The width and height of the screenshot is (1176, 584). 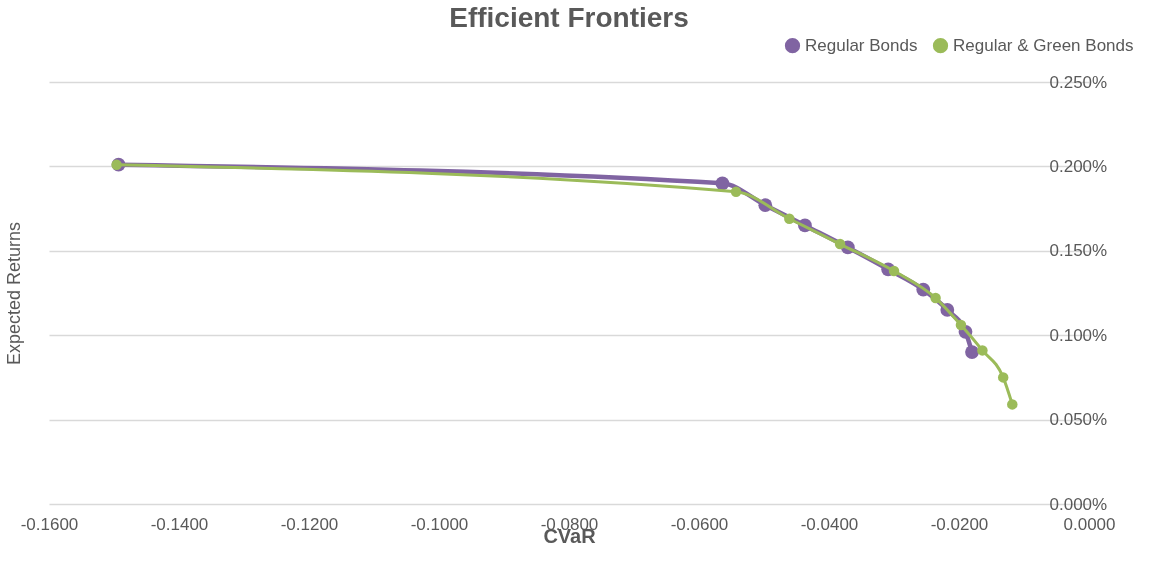 I want to click on y-tick-label: 0.100%, so click(x=1078, y=335).